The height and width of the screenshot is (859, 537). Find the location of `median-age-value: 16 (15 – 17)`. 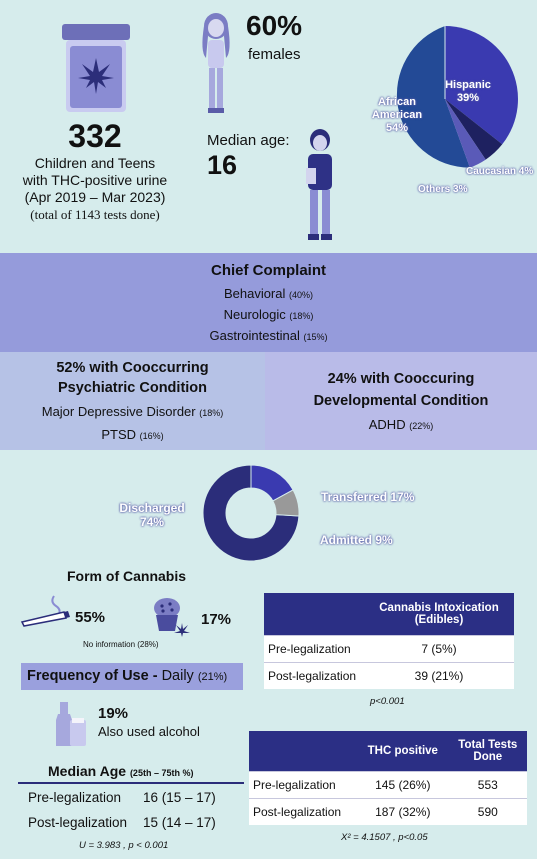

median-age-value: 16 (15 – 17) is located at coordinates (179, 797).